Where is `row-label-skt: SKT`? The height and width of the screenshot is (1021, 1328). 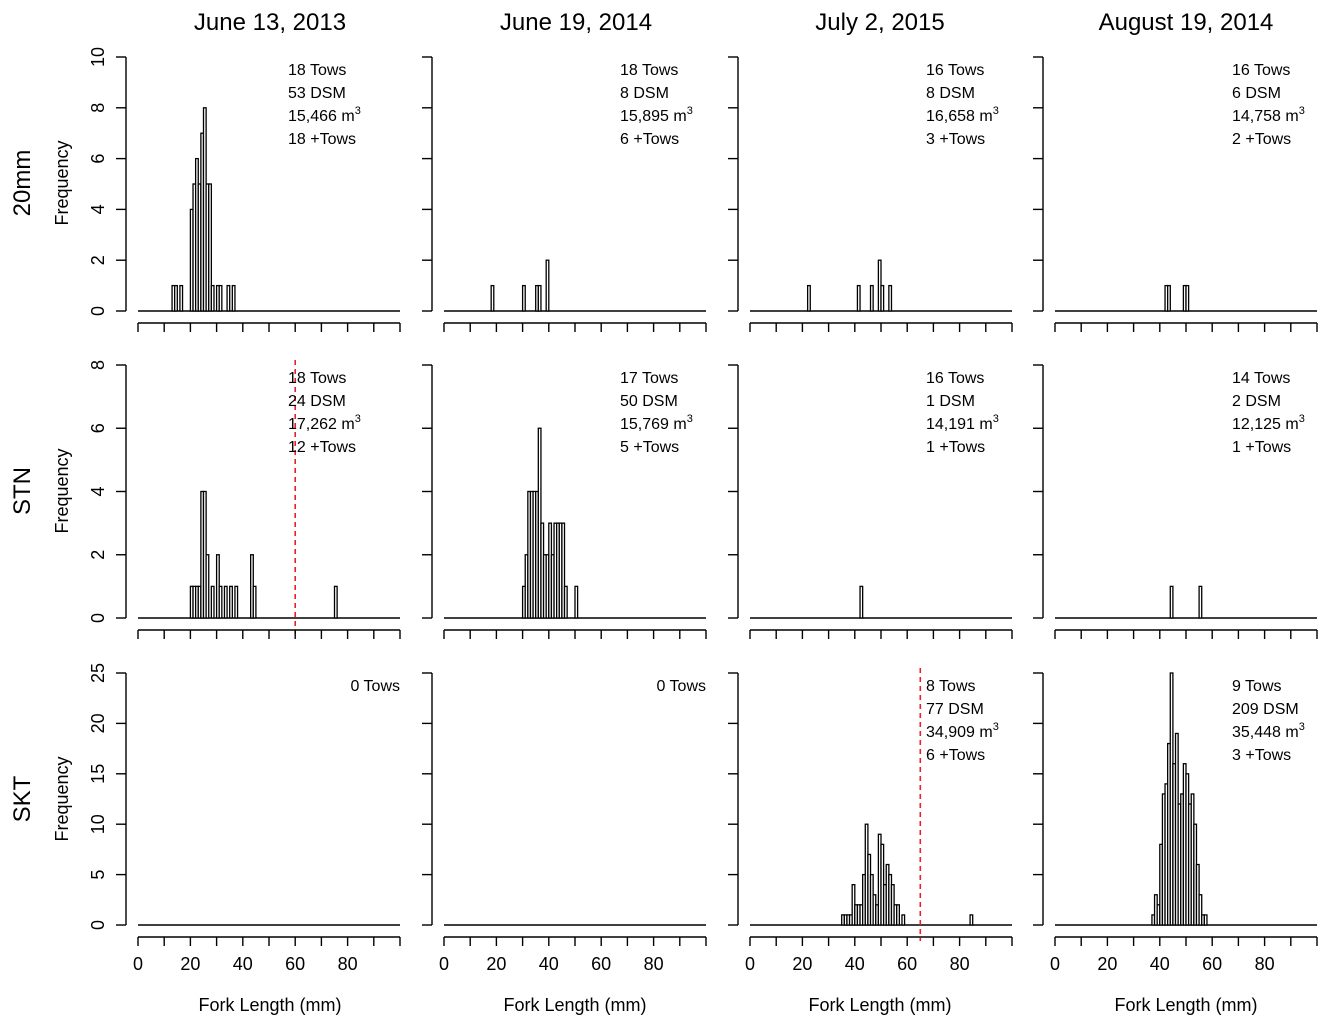 row-label-skt: SKT is located at coordinates (22, 798).